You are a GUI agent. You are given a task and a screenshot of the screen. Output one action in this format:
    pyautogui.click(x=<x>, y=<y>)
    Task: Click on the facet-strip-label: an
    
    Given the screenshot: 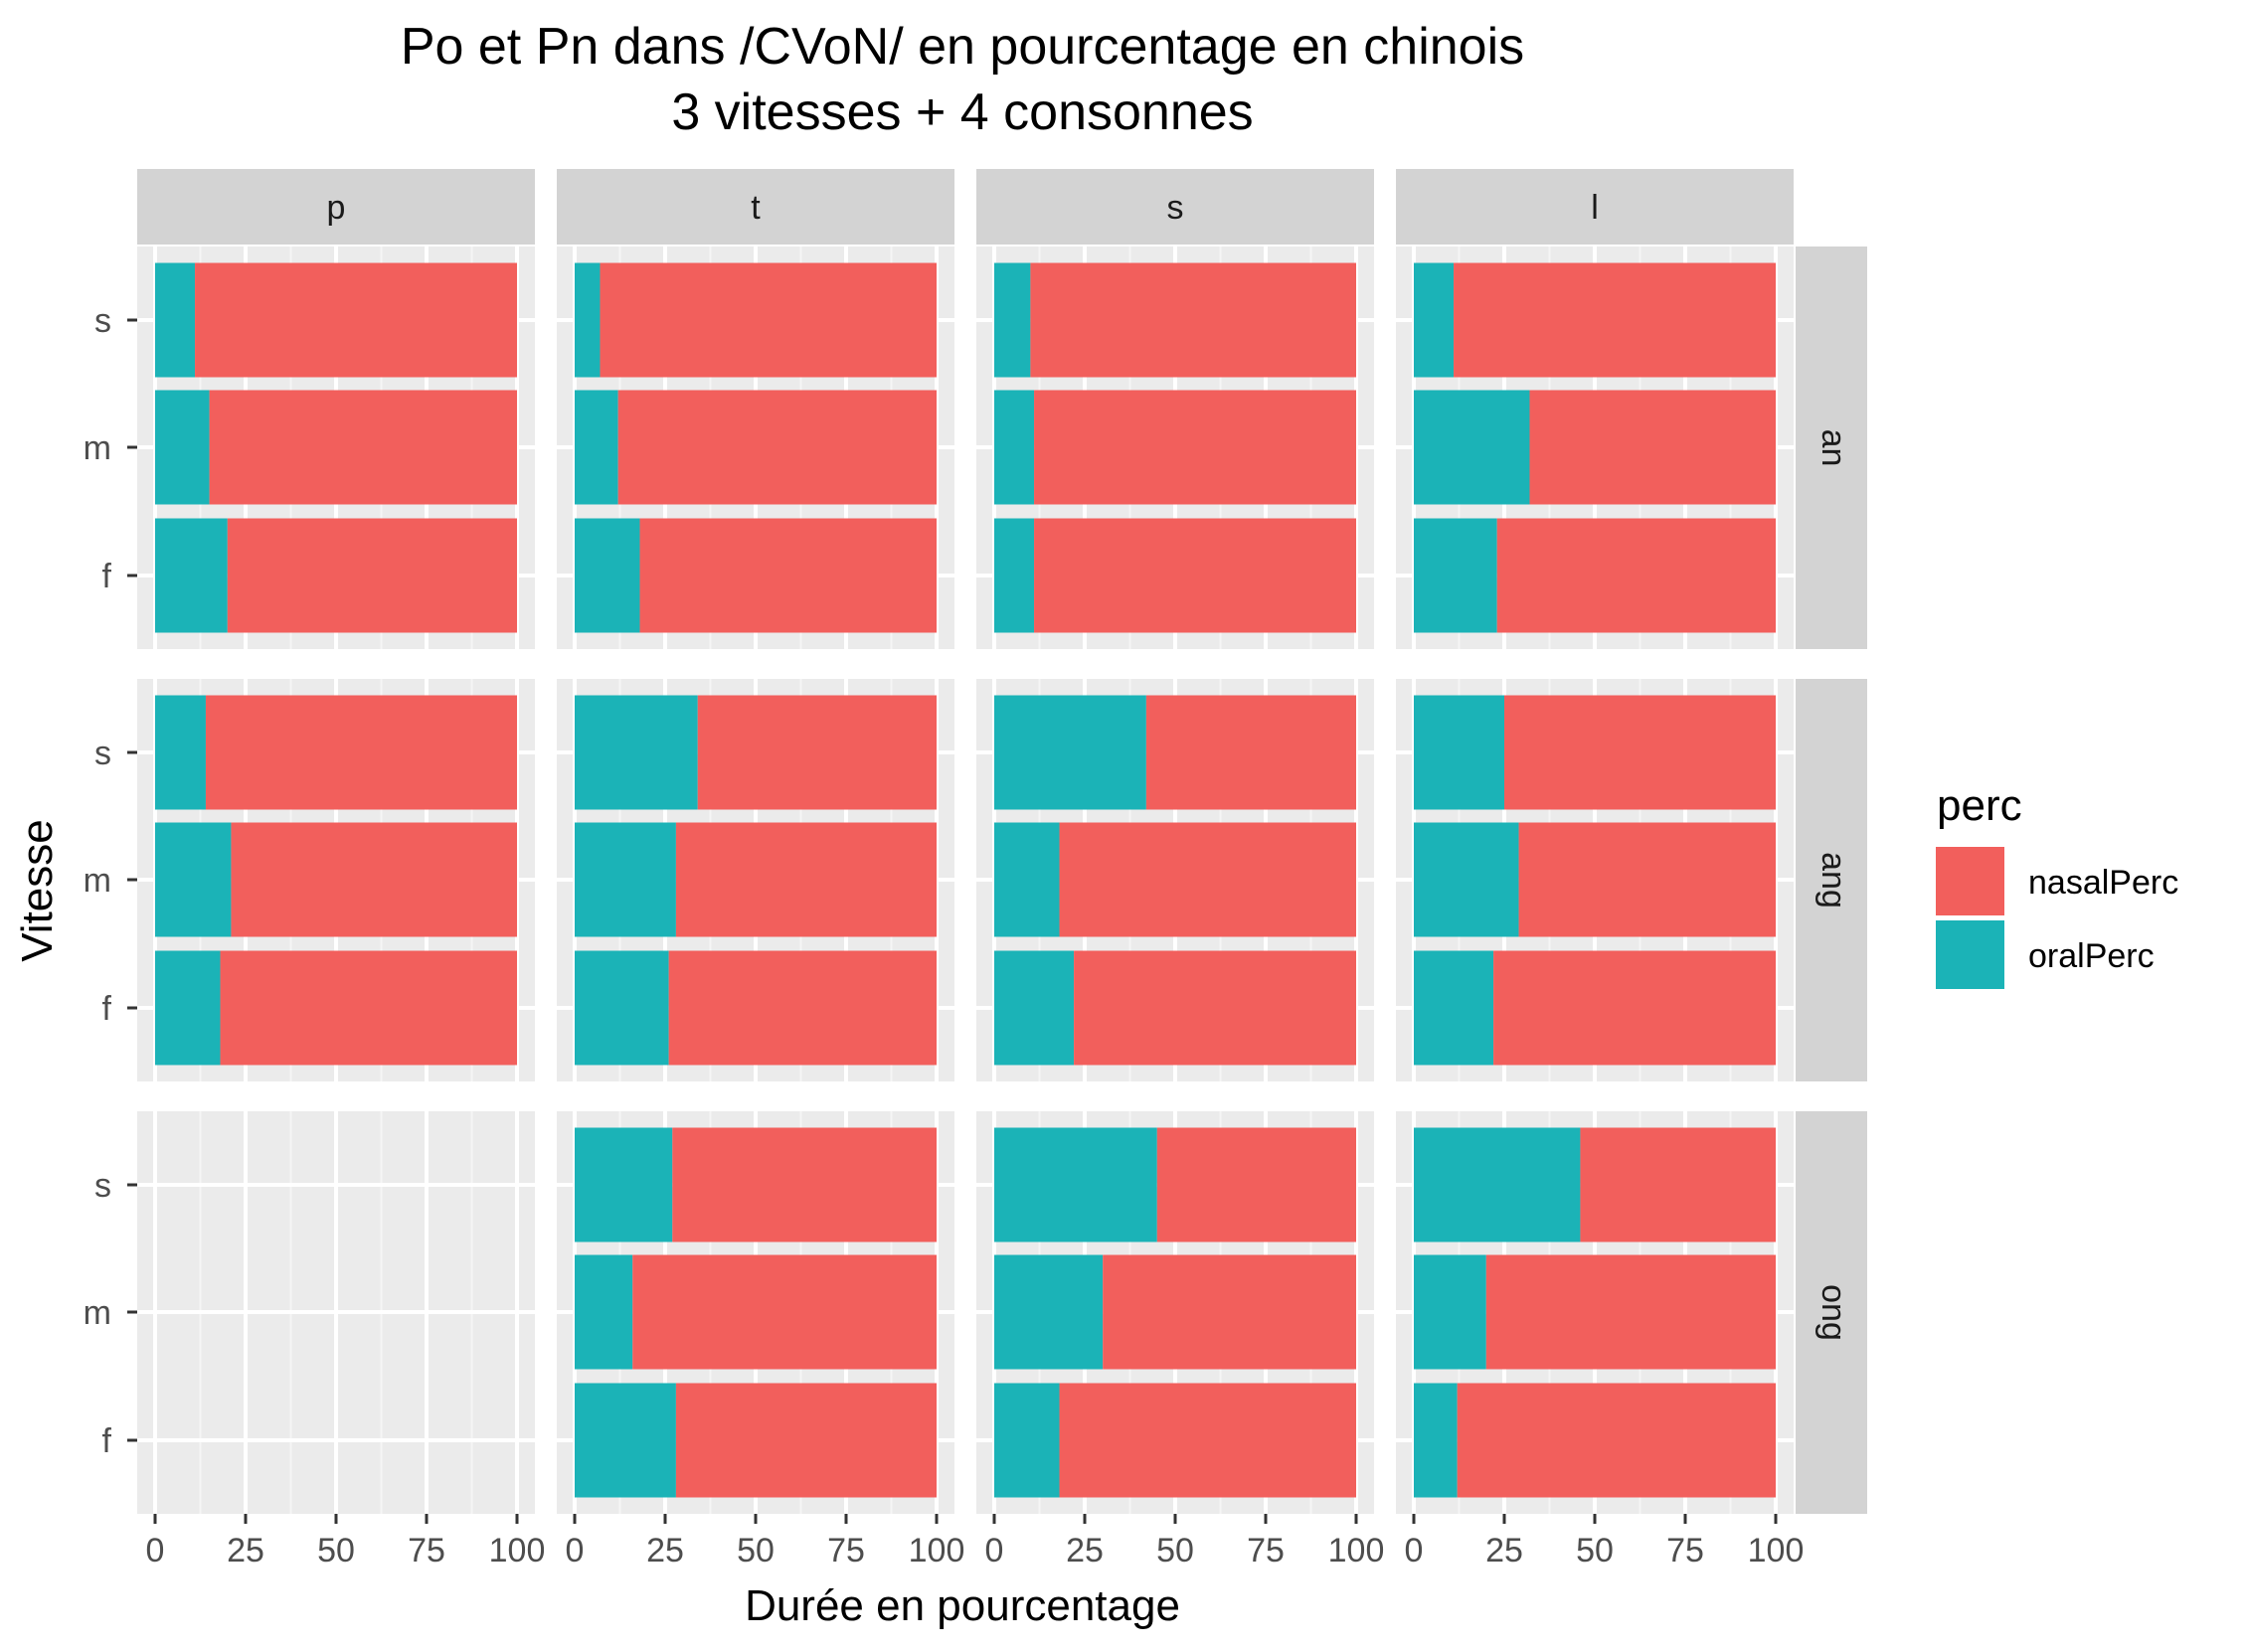 What is the action you would take?
    pyautogui.click(x=1833, y=448)
    